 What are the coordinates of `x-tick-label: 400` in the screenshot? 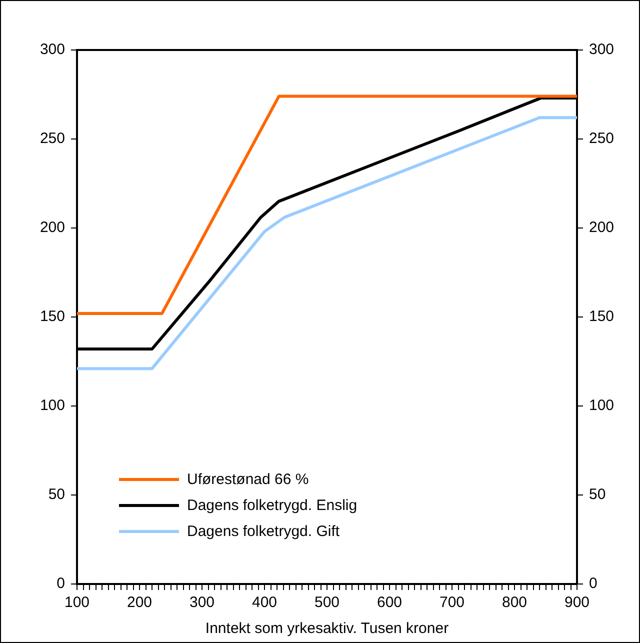 It's located at (265, 603).